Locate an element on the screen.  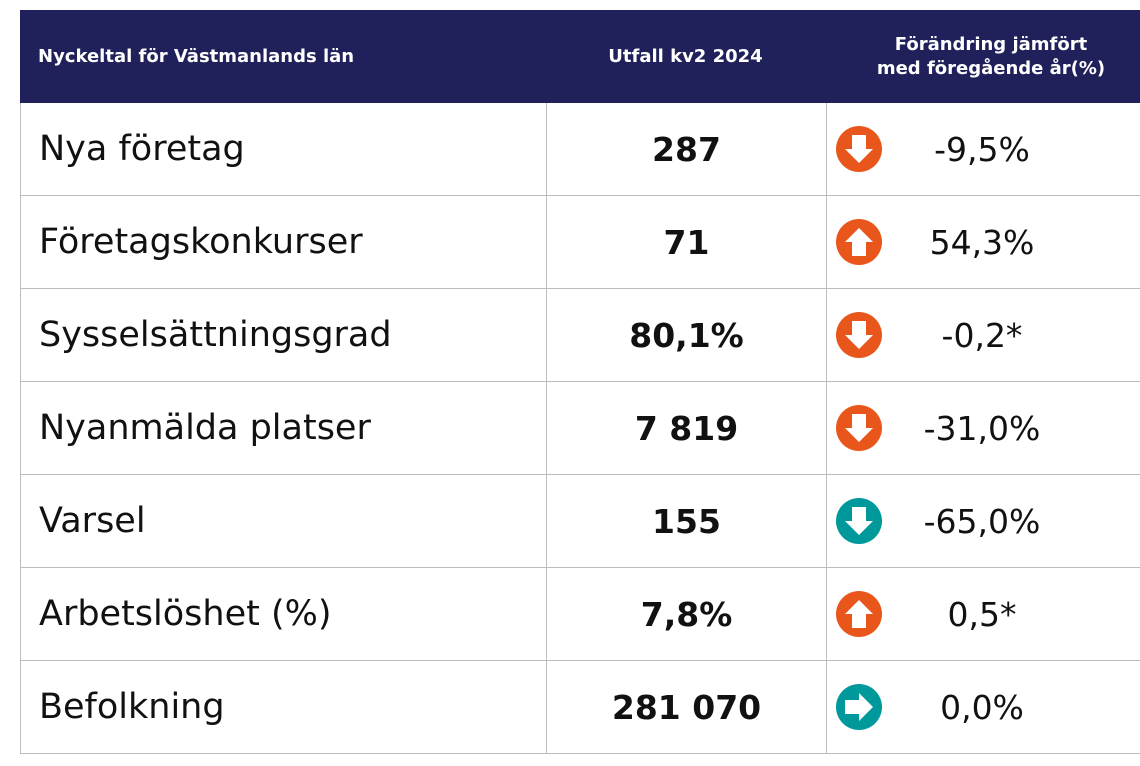
cell-value: 7,8% is located at coordinates (686, 614).